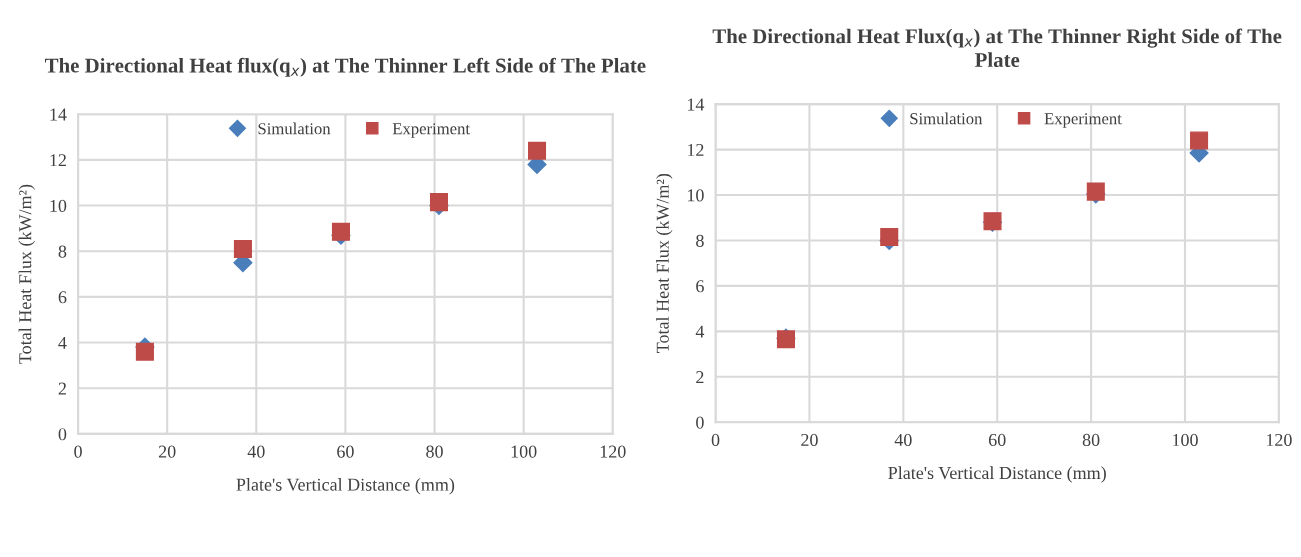 The height and width of the screenshot is (557, 1301). I want to click on chart-title: The Directional Heat Flux(q$_{x}$) at The Thinner Right Side of The Plate, so click(997, 48).